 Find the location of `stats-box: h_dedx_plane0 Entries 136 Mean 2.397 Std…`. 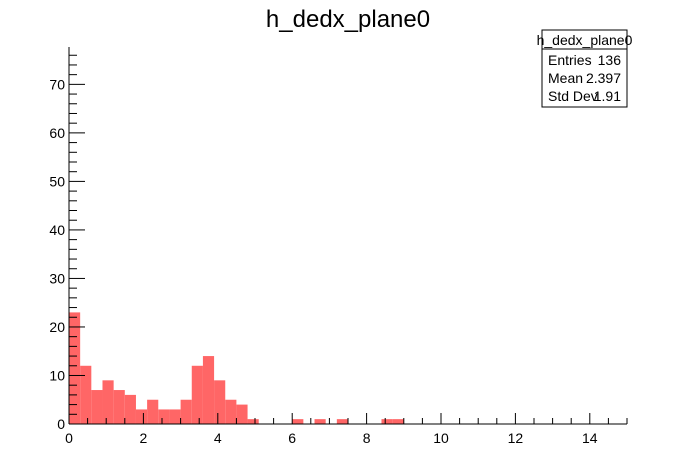

stats-box: h_dedx_plane0 Entries 136 Mean 2.397 Std… is located at coordinates (585, 68).